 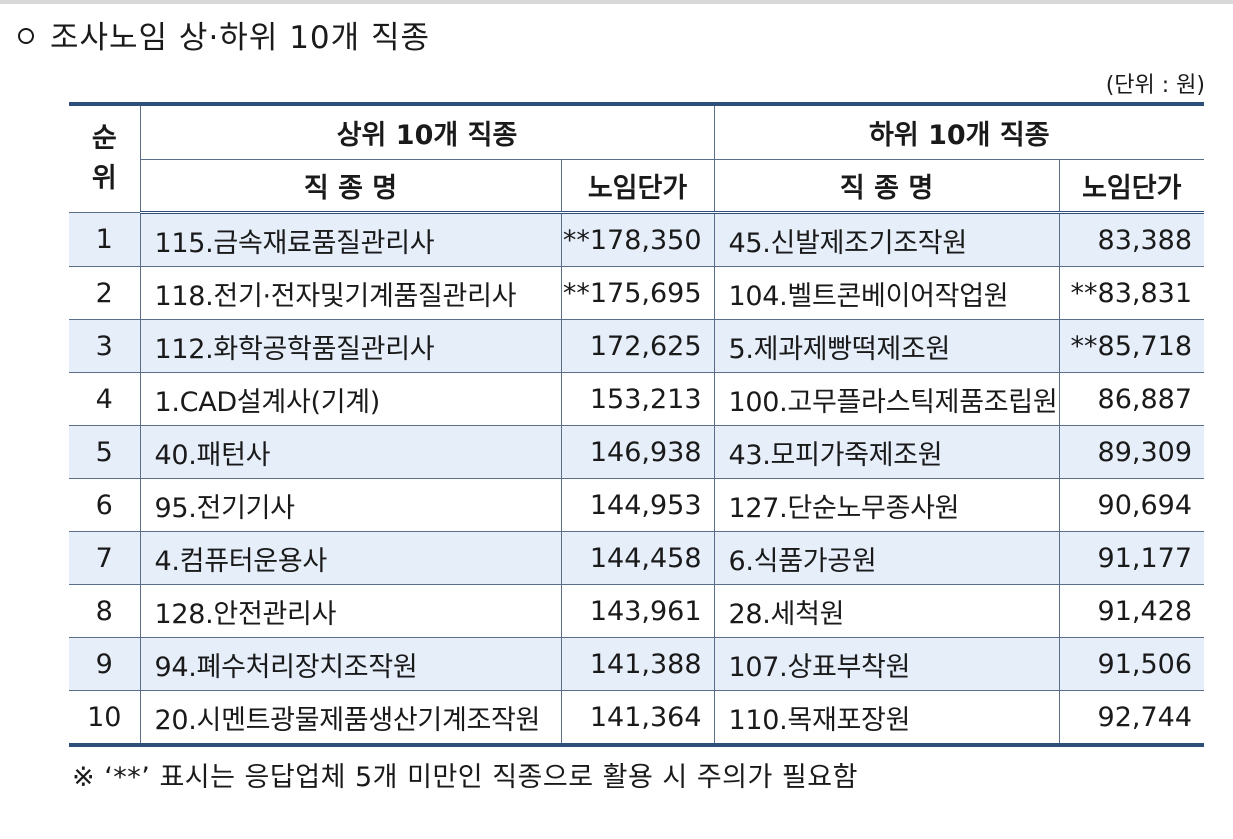 I want to click on upper-wage-cell: 172,625, so click(x=637, y=346).